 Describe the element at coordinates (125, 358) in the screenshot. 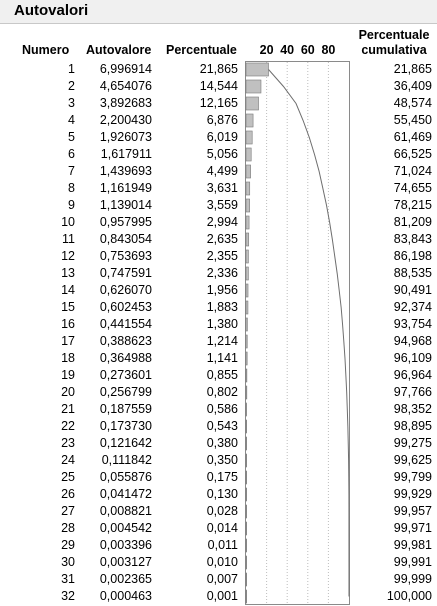

I see `cell-autovalore: 0,364988` at that location.